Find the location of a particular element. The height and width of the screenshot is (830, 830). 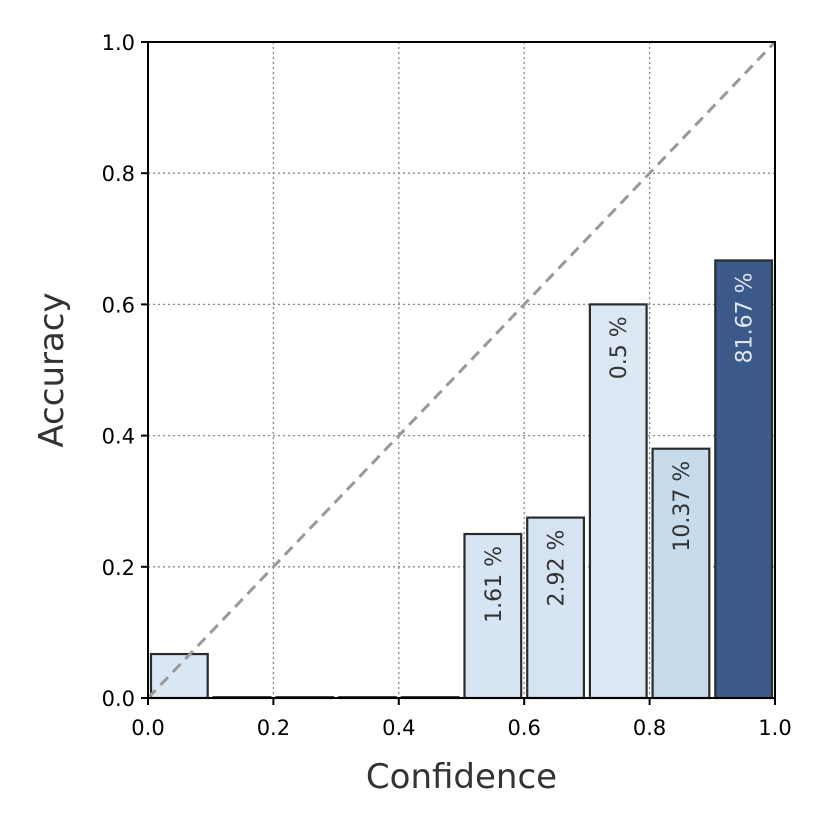

bar-label: 0.5 % is located at coordinates (619, 347).